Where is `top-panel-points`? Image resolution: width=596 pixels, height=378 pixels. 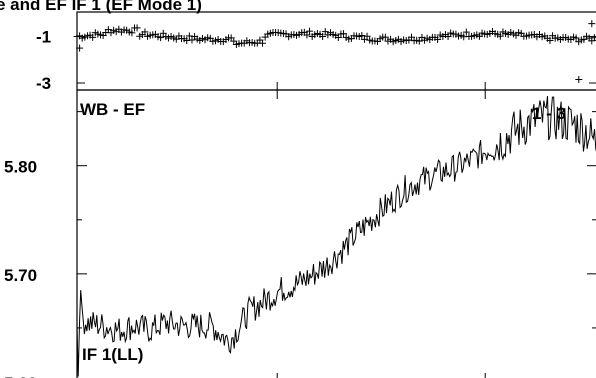 top-panel-points is located at coordinates (334, 52).